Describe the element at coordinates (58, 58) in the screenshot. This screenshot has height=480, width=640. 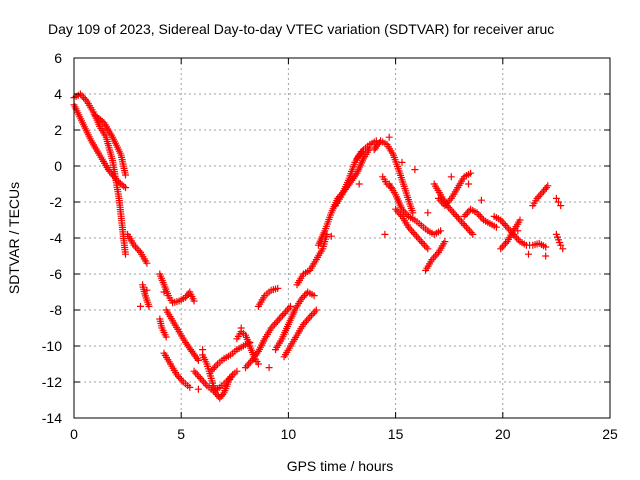
I see `y-tick-label: 6` at that location.